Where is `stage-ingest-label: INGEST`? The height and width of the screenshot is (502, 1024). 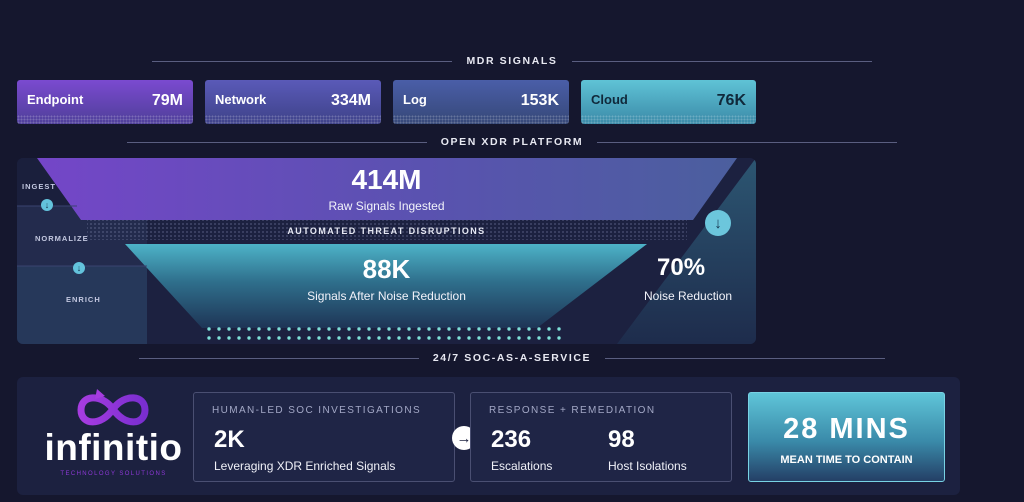 stage-ingest-label: INGEST is located at coordinates (39, 186).